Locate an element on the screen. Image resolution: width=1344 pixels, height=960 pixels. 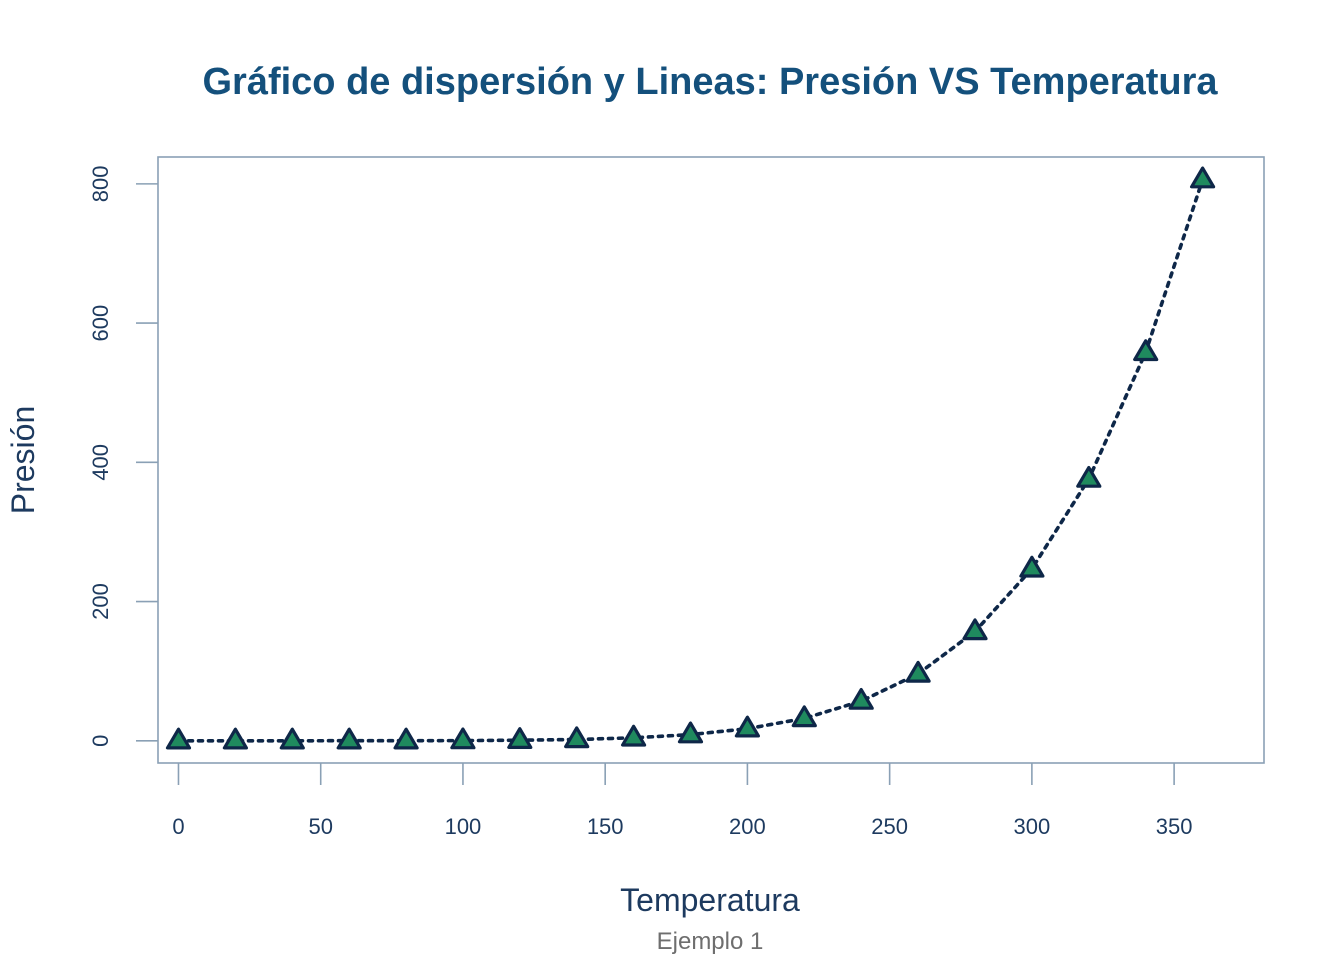
y-axis: 0 200 400 600 800 is located at coordinates (123, 456).